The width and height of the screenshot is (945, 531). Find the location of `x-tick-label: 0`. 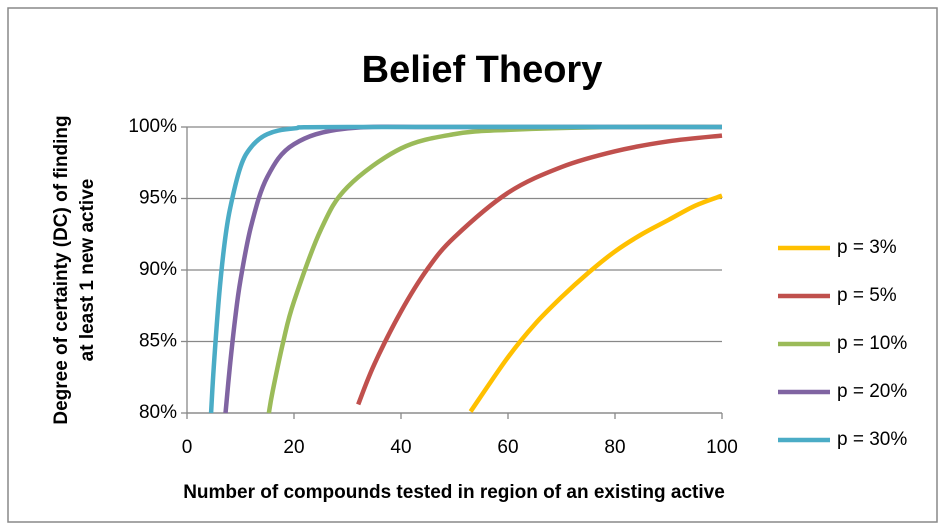

x-tick-label: 0 is located at coordinates (187, 447).